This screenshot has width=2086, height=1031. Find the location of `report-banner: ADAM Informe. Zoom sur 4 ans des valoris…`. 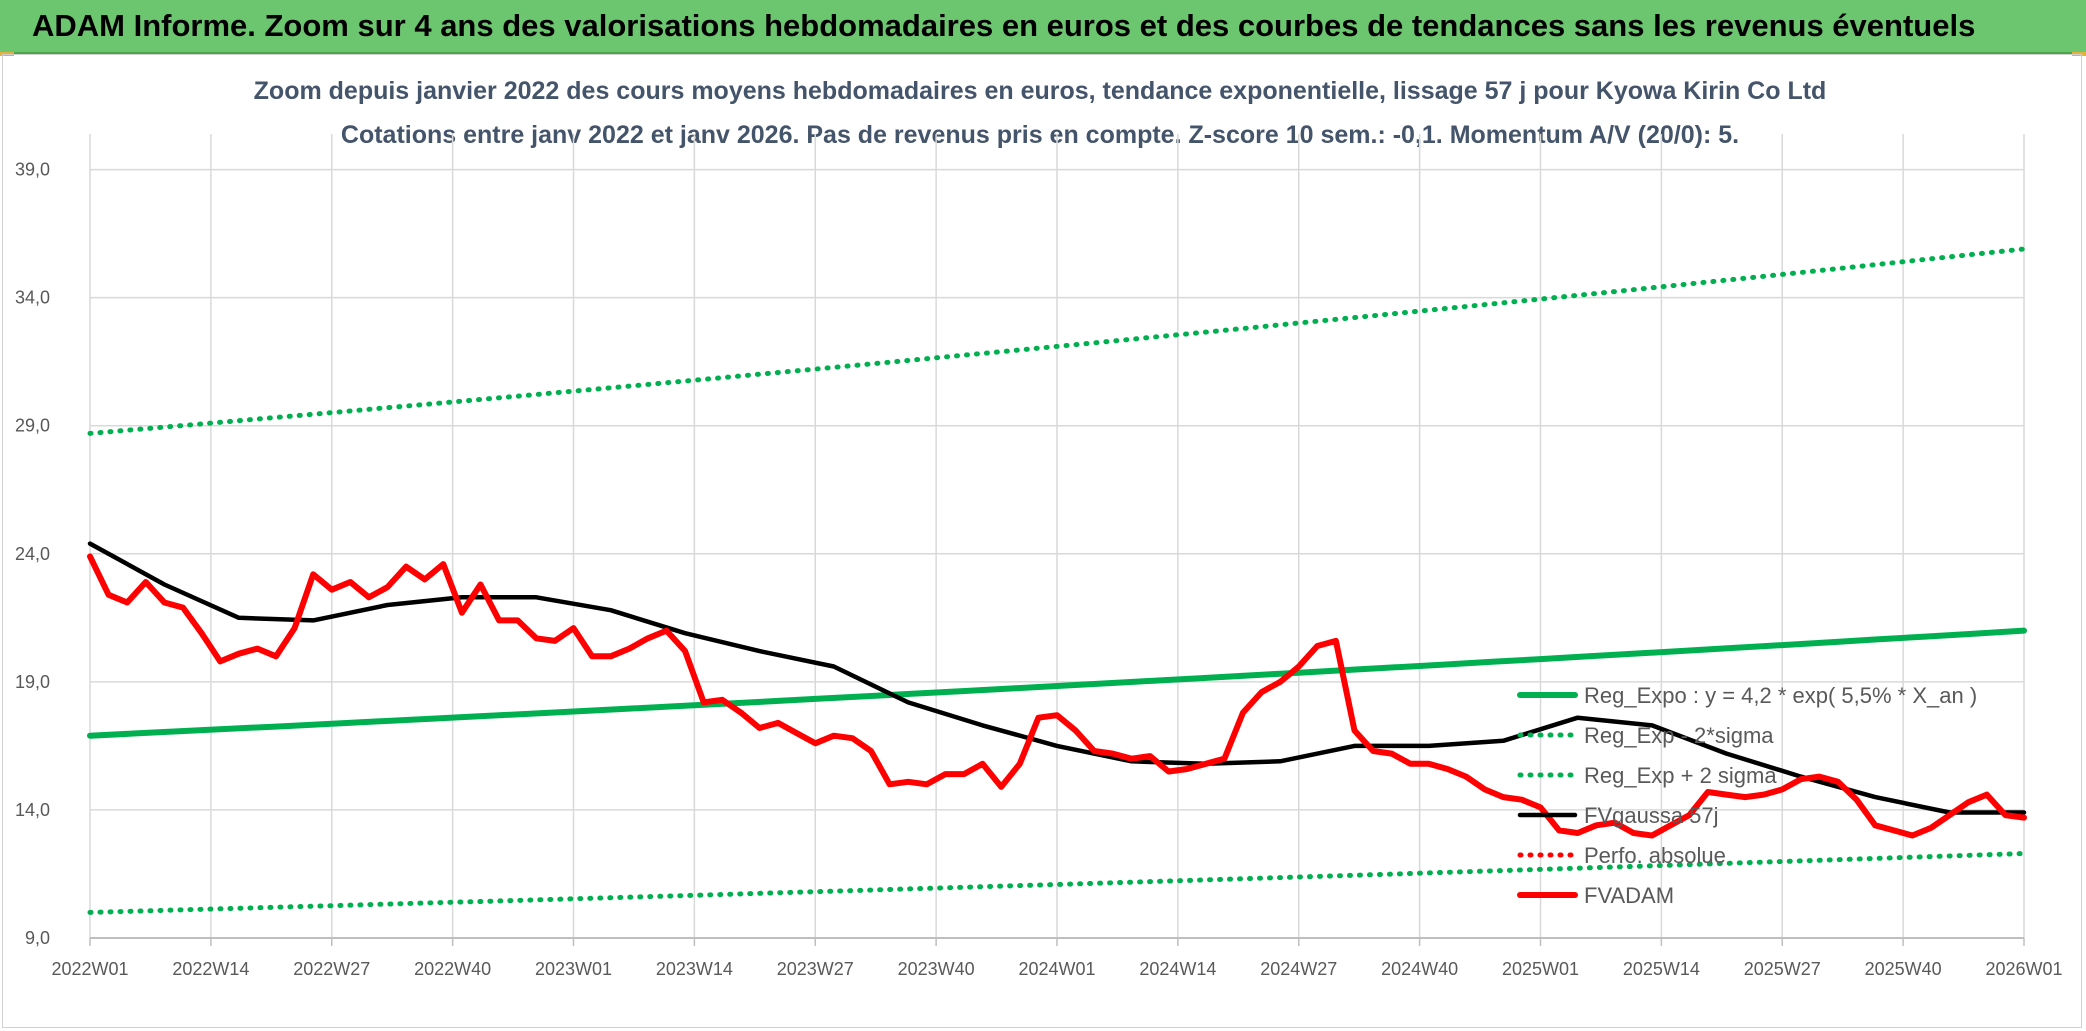

report-banner: ADAM Informe. Zoom sur 4 ans des valoris… is located at coordinates (1043, 27).